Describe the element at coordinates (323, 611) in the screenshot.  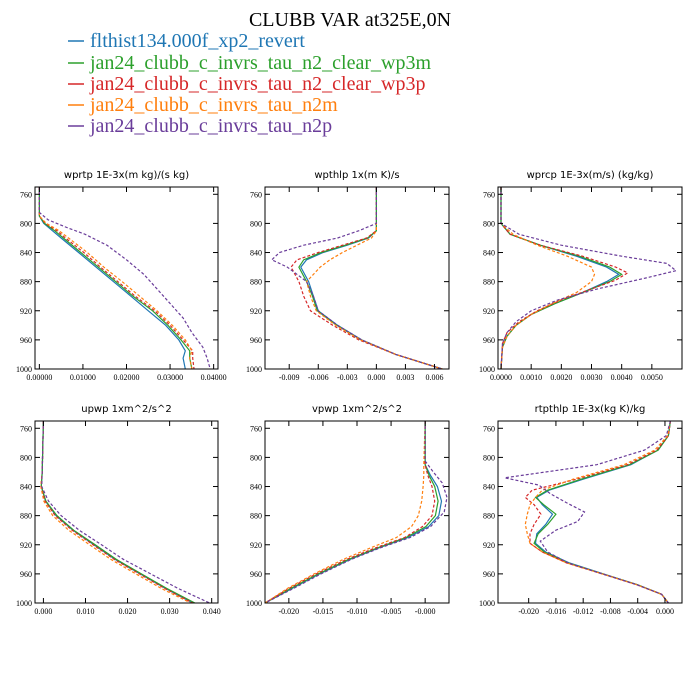
I see `x-tick-label: -0.015` at that location.